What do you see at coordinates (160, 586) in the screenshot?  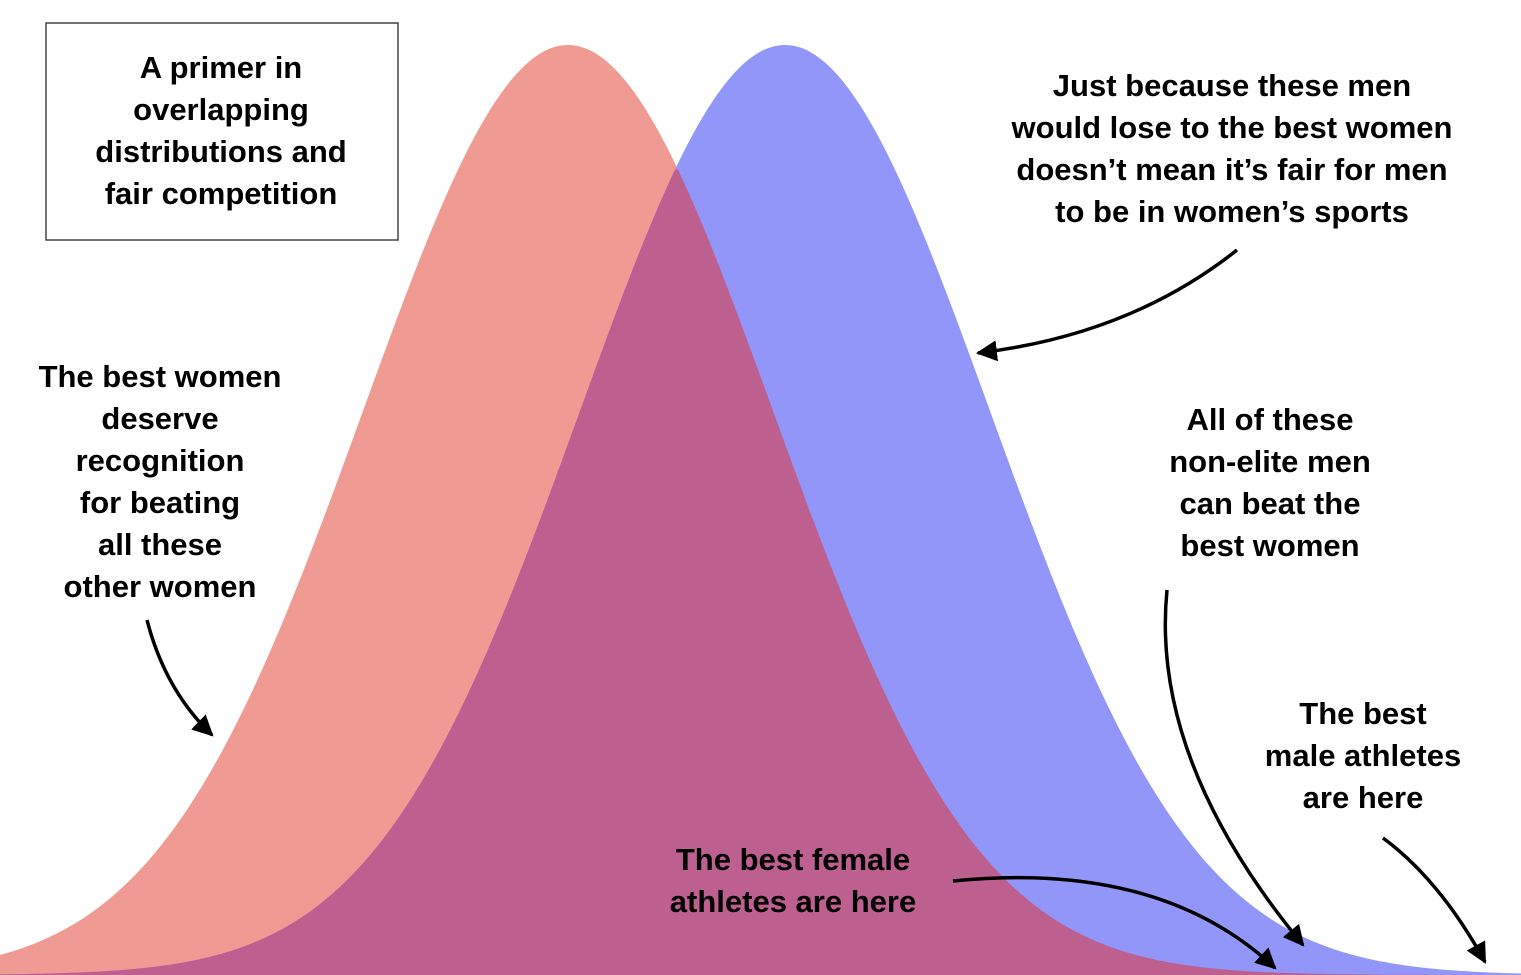 I see `annotation-line: other women` at bounding box center [160, 586].